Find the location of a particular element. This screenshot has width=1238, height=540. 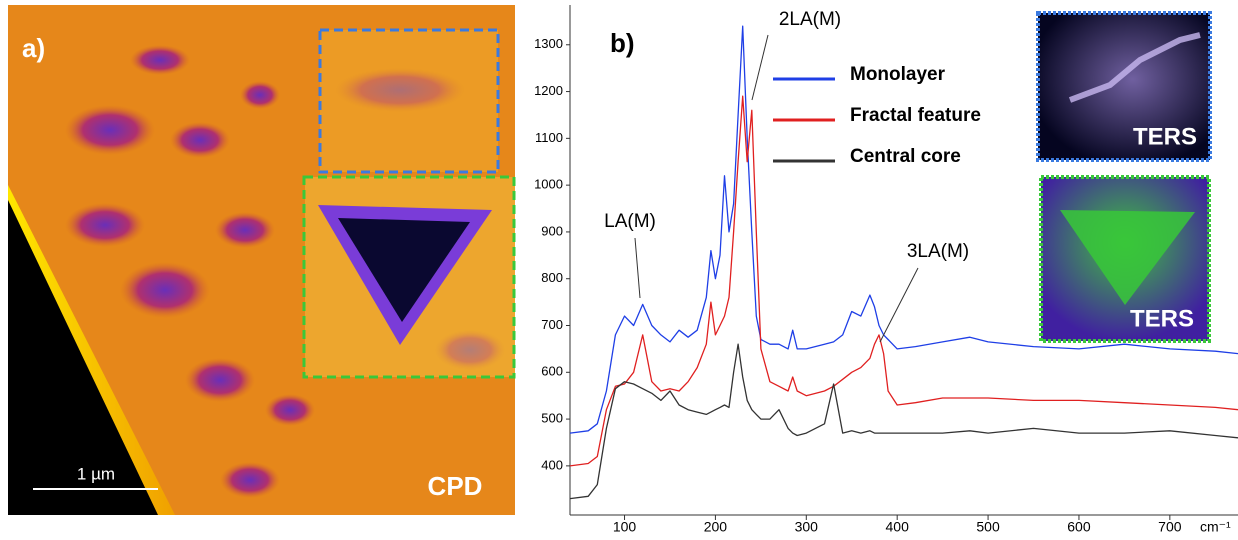

annotation: 3LA(M) is located at coordinates (938, 251).